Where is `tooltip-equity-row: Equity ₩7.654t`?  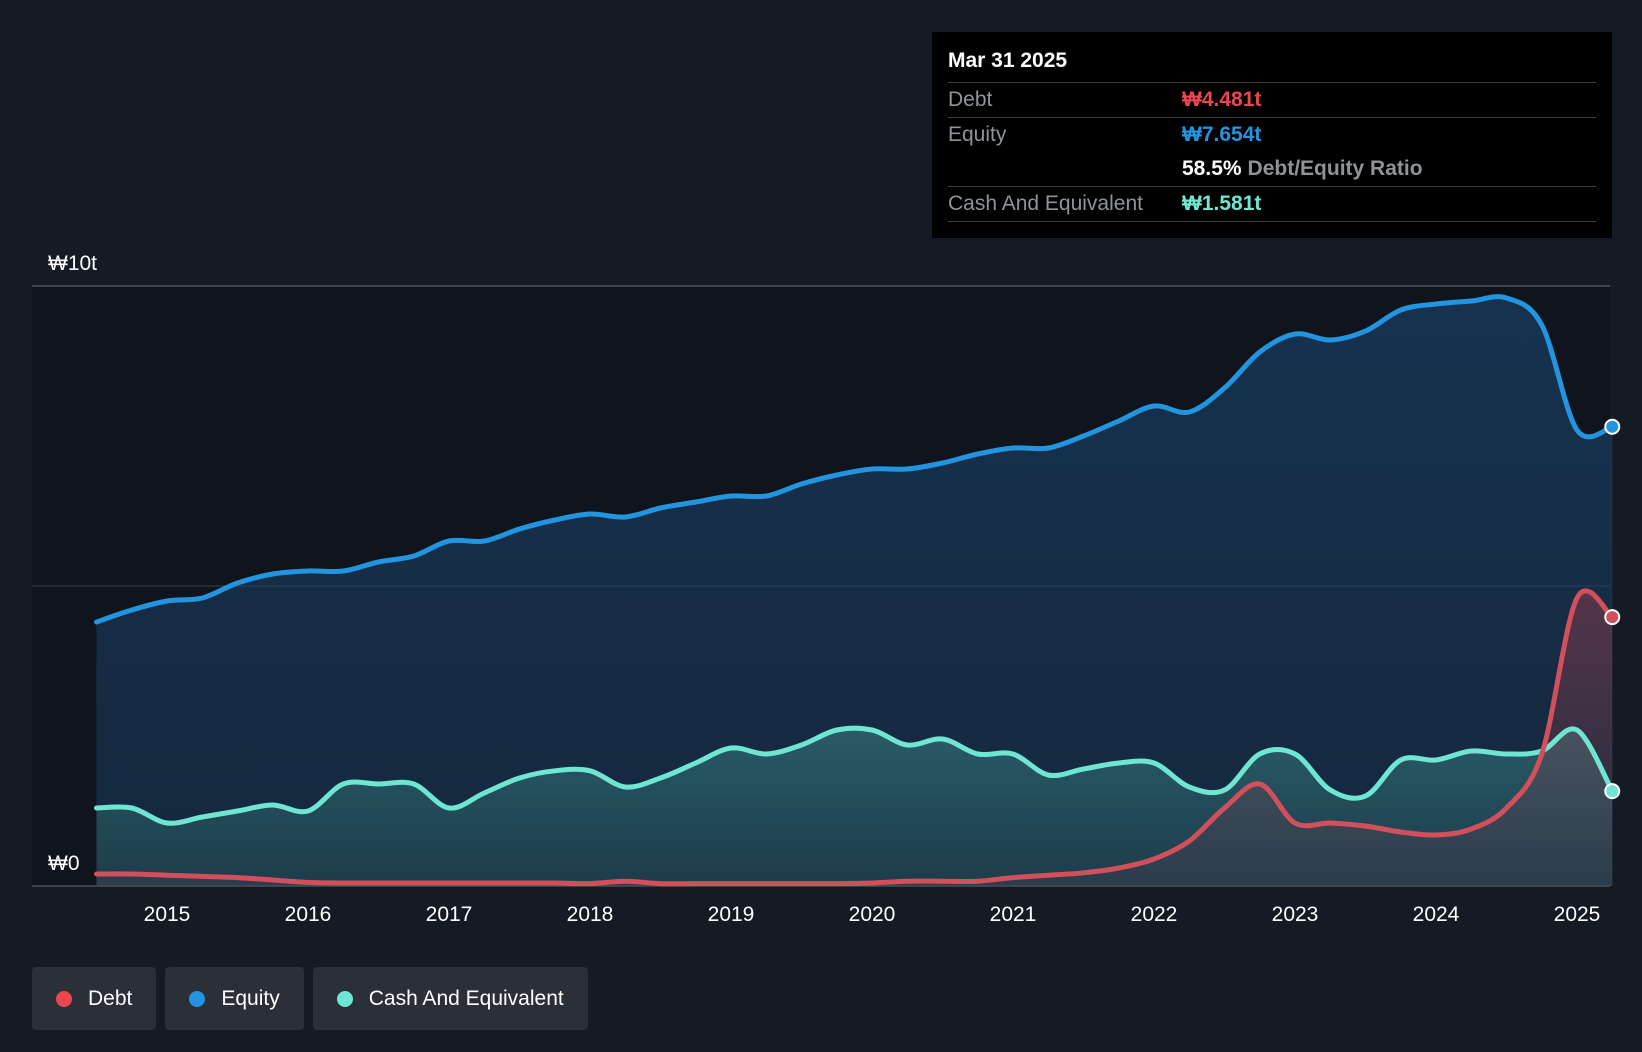
tooltip-equity-row: Equity ₩7.654t is located at coordinates (1272, 135).